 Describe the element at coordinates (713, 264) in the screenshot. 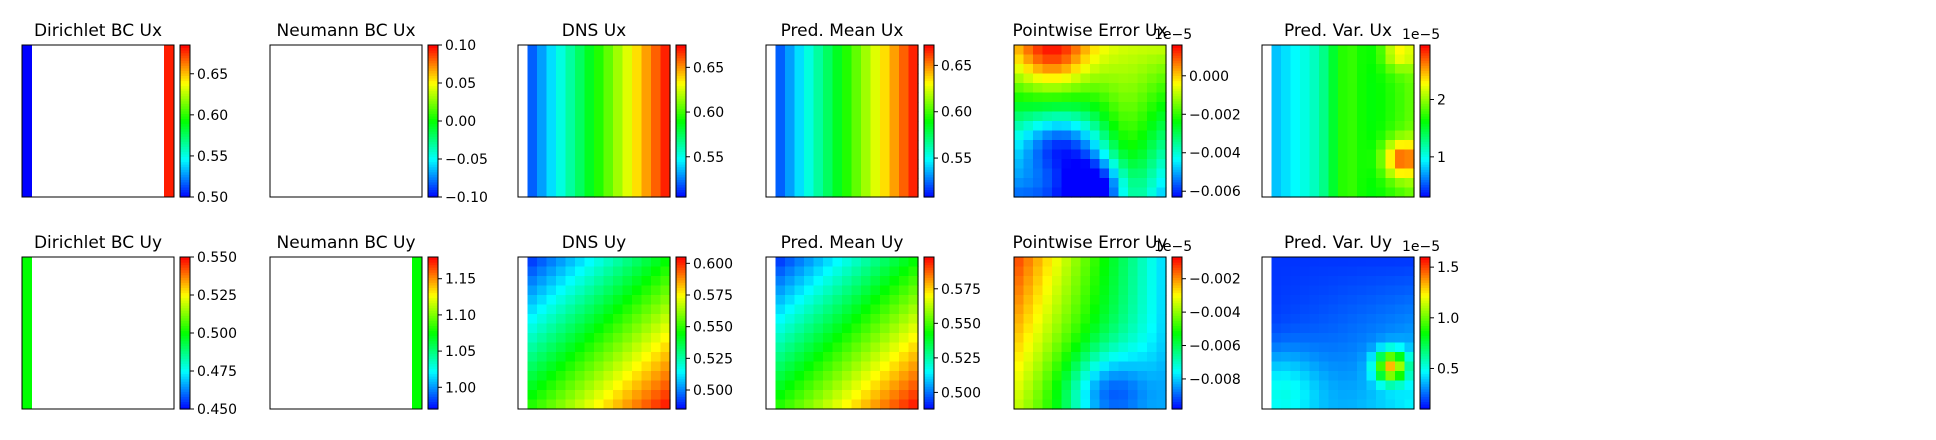

I see `colorbar-tick-label: 0.600` at that location.